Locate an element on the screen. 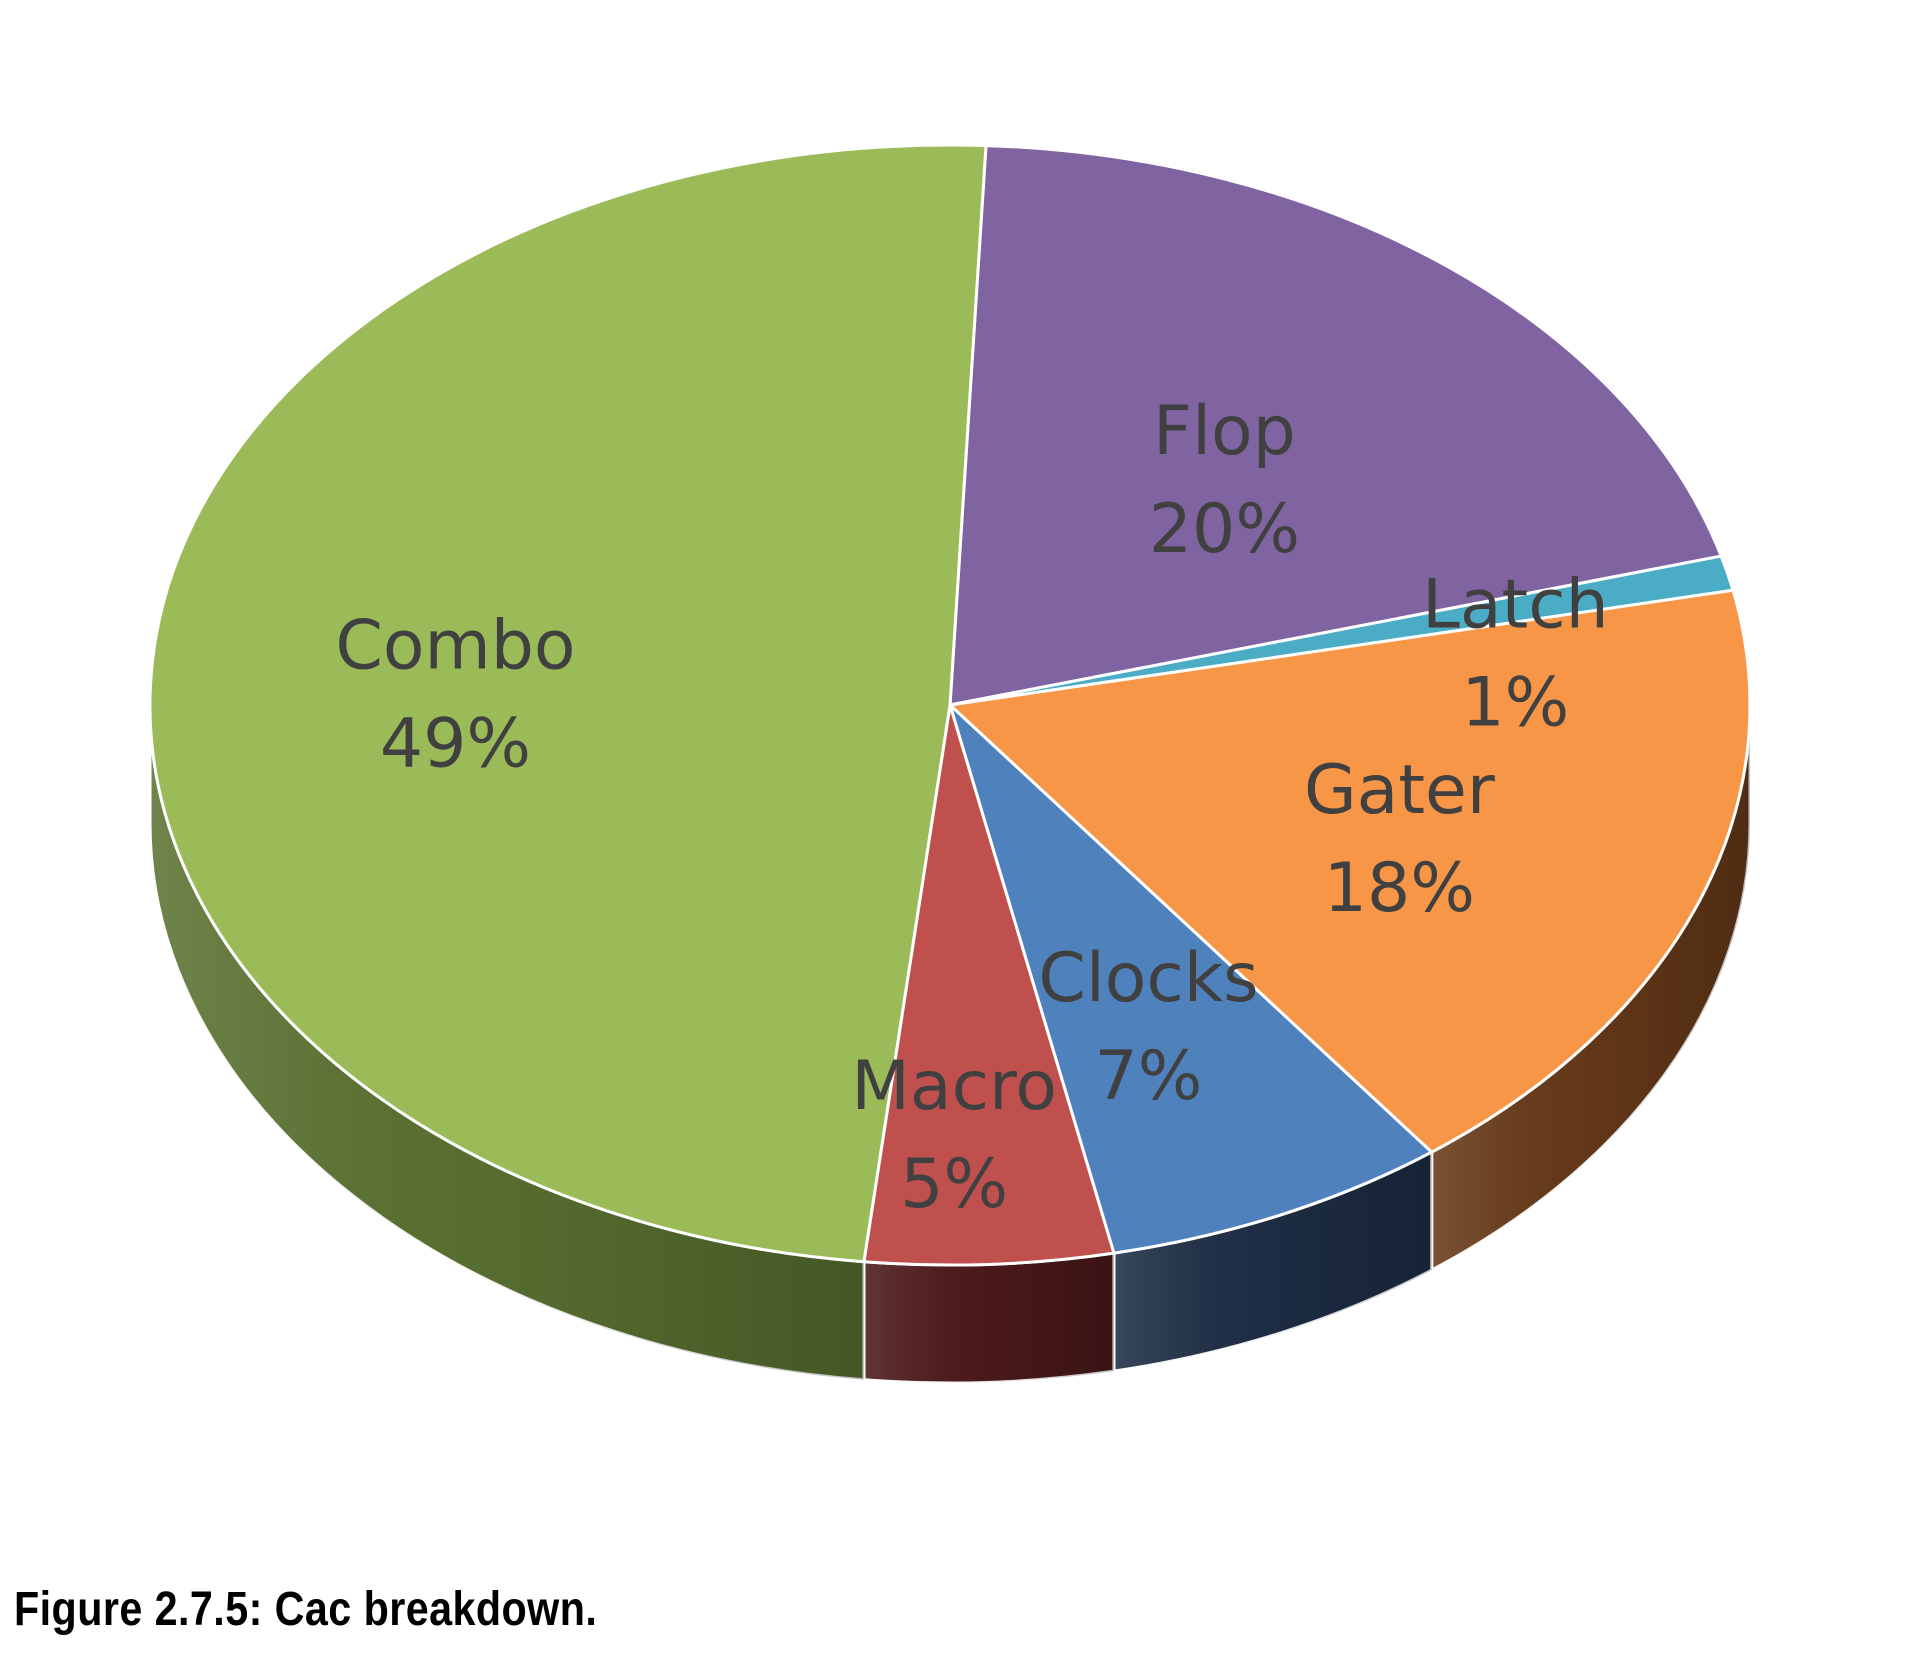  slice-value-label-gater: 18% is located at coordinates (1399, 888).